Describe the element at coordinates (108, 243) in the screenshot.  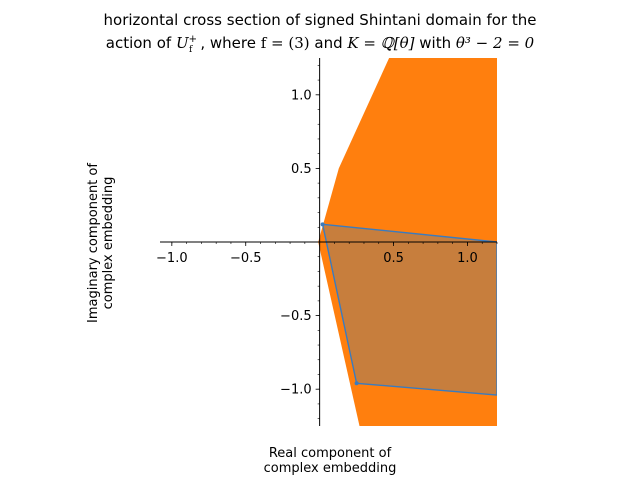
I see `y-axis-label-line-2: complex embedding` at that location.